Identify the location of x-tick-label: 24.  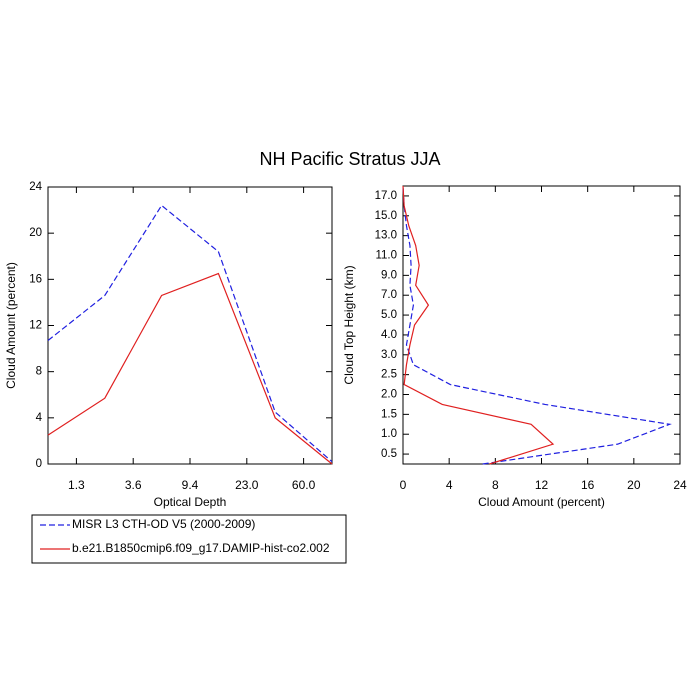
(680, 485).